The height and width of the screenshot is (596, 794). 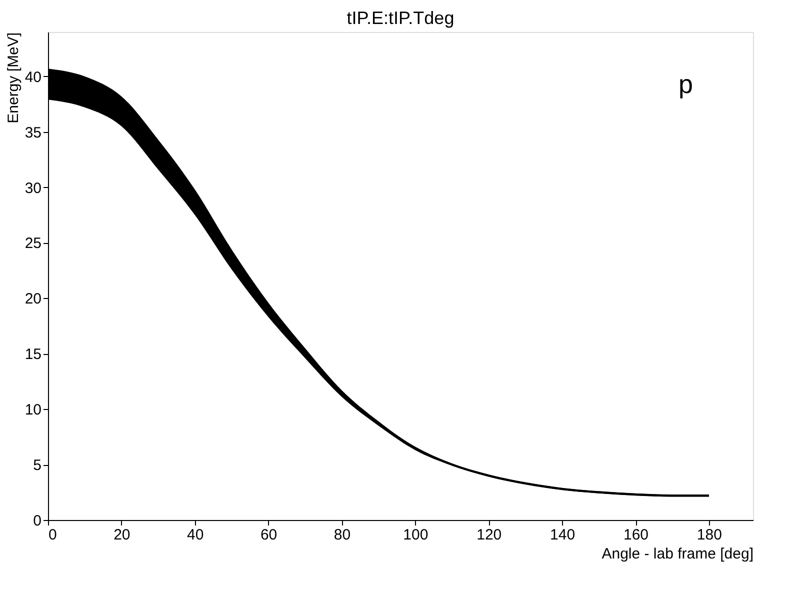 I want to click on y-axis-title: Energy [MeV], so click(x=13, y=78).